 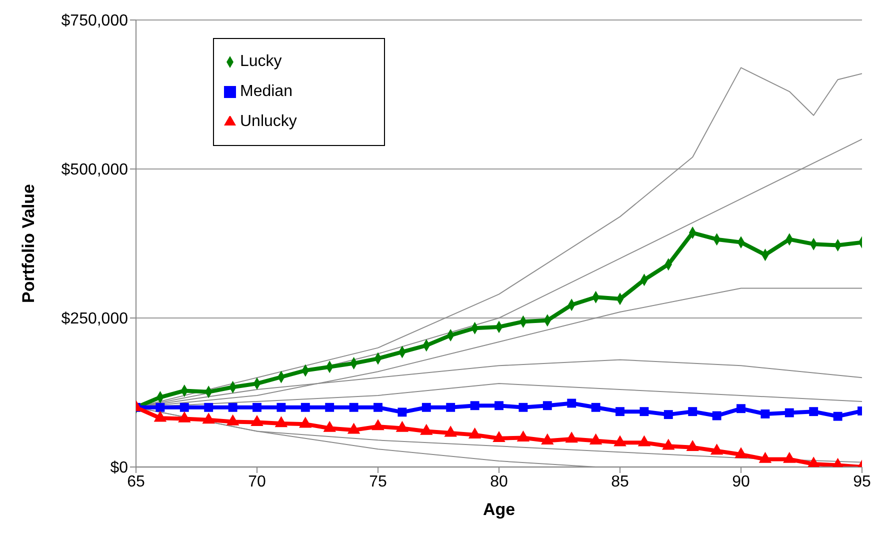 What do you see at coordinates (94, 319) in the screenshot?
I see `y-tick-label: $250,000` at bounding box center [94, 319].